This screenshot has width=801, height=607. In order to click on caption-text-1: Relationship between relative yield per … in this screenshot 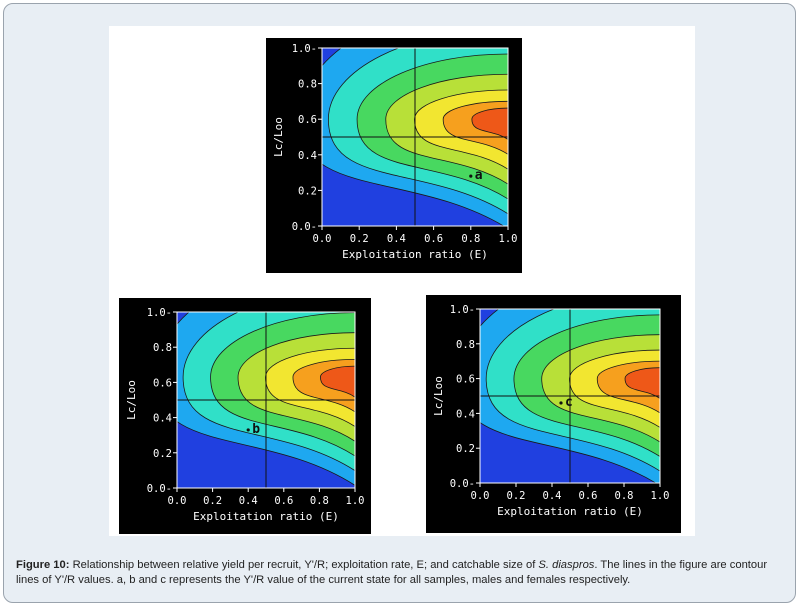, I will do `click(304, 565)`.